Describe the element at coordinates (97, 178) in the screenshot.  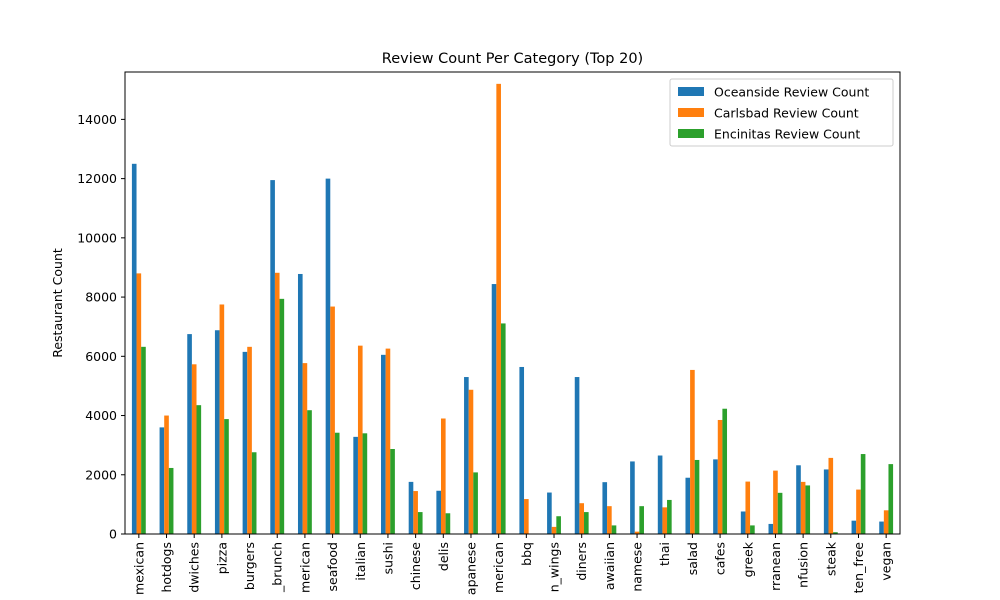
I see `y-tick-label: 12000` at that location.